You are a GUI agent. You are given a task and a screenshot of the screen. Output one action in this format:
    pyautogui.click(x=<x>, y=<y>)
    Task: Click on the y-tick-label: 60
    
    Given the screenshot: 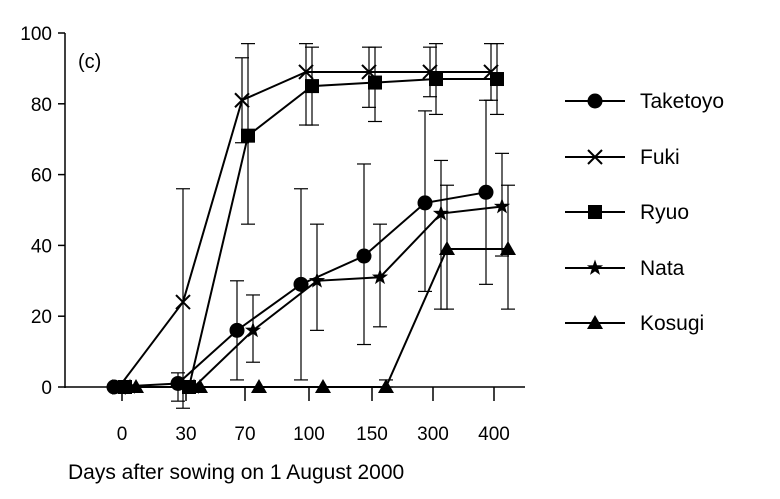 What is the action you would take?
    pyautogui.click(x=41, y=176)
    